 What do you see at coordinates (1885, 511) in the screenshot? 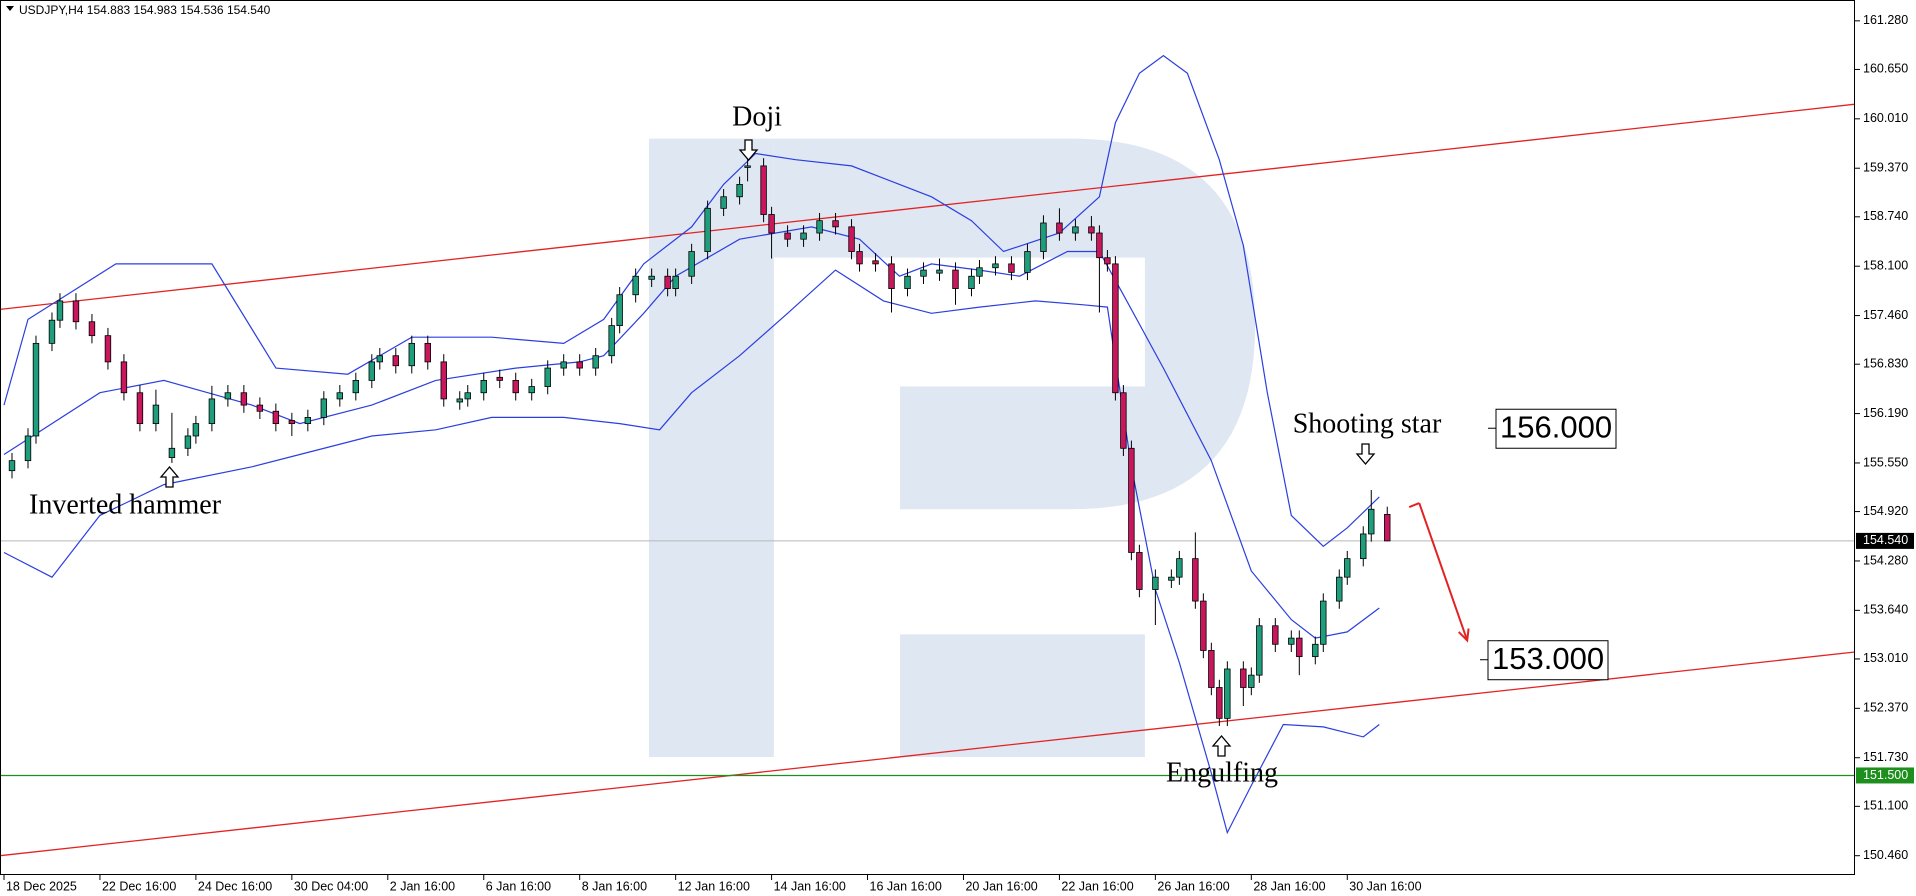
I see `y-tick-label: 154.920` at bounding box center [1885, 511].